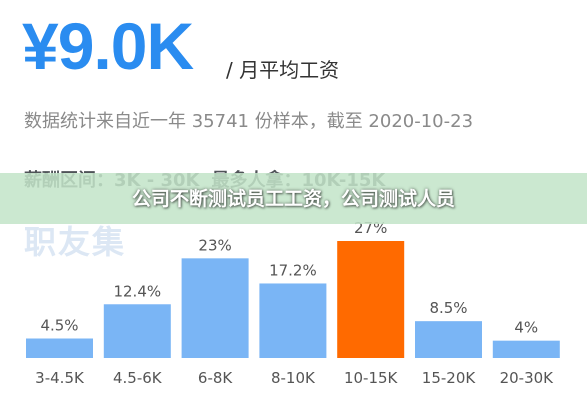  What do you see at coordinates (293, 378) in the screenshot?
I see `x-tick-label: 8-10K` at bounding box center [293, 378].